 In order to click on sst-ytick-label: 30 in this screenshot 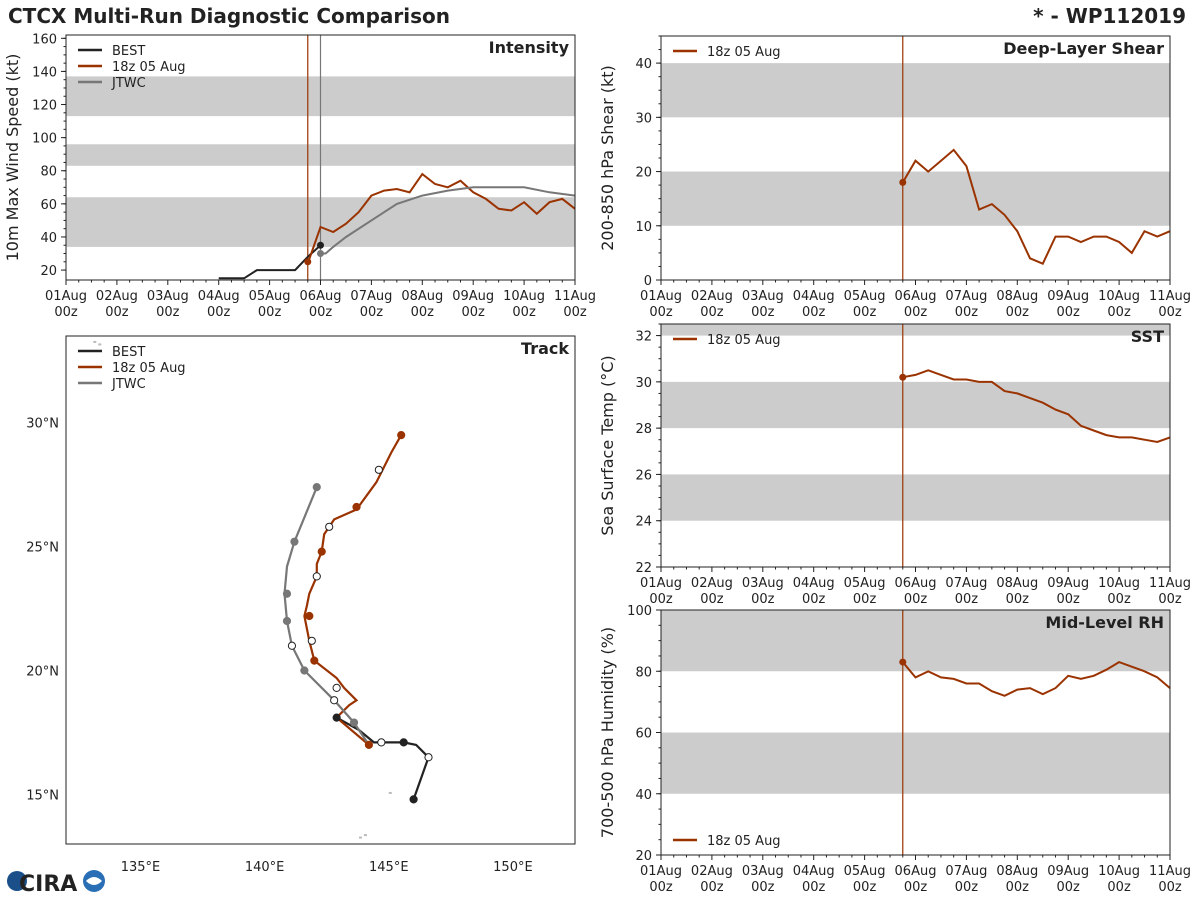, I will do `click(643, 383)`.